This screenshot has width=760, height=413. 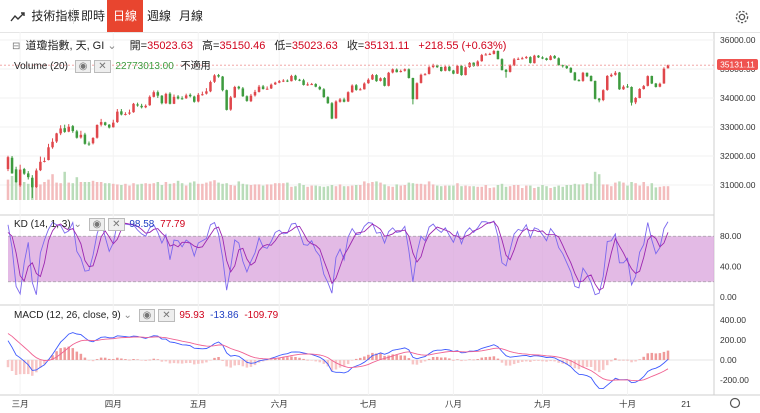 What do you see at coordinates (734, 380) in the screenshot?
I see `macd-tick-label: -200.00` at bounding box center [734, 380].